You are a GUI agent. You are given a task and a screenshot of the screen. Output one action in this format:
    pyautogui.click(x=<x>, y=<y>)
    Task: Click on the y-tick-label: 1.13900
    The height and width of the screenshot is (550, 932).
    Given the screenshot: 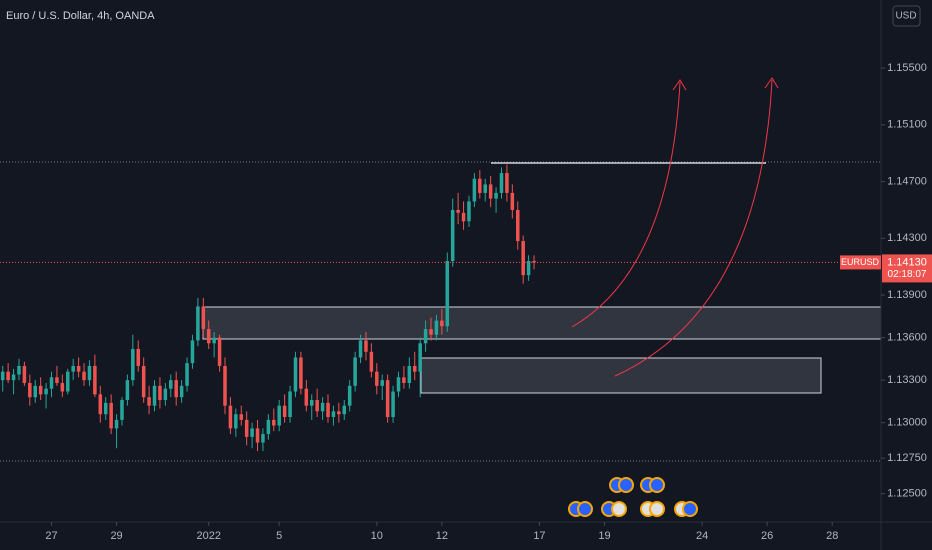 What is the action you would take?
    pyautogui.click(x=907, y=295)
    